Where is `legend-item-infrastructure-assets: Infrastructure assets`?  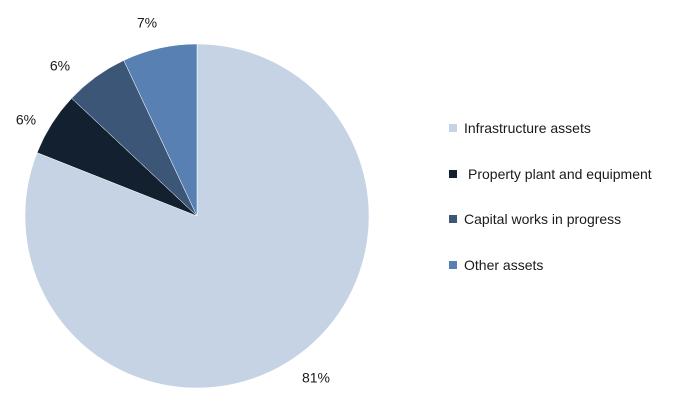 legend-item-infrastructure-assets: Infrastructure assets is located at coordinates (564, 128).